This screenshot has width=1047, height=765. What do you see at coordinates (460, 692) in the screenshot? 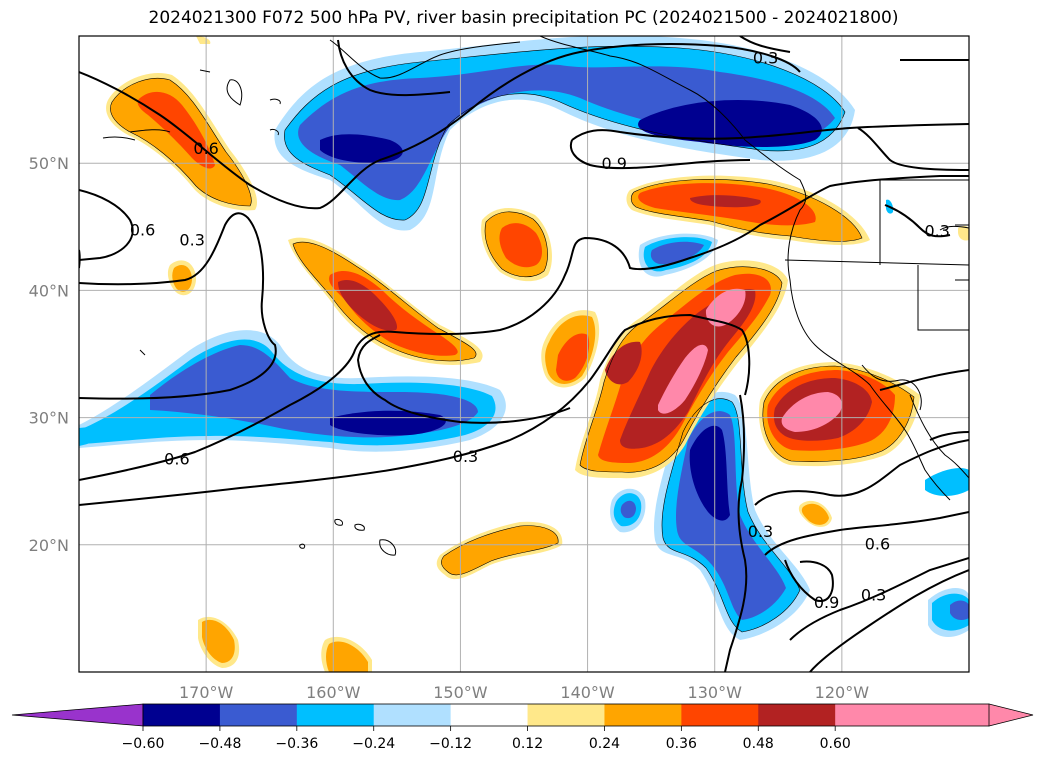
I see `lon-tick-label: 150°W` at bounding box center [460, 692].